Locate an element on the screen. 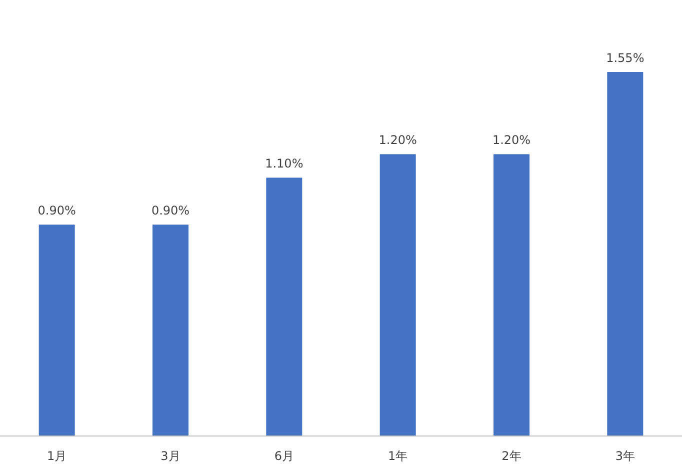  x-tick-label: 1月 is located at coordinates (57, 456).